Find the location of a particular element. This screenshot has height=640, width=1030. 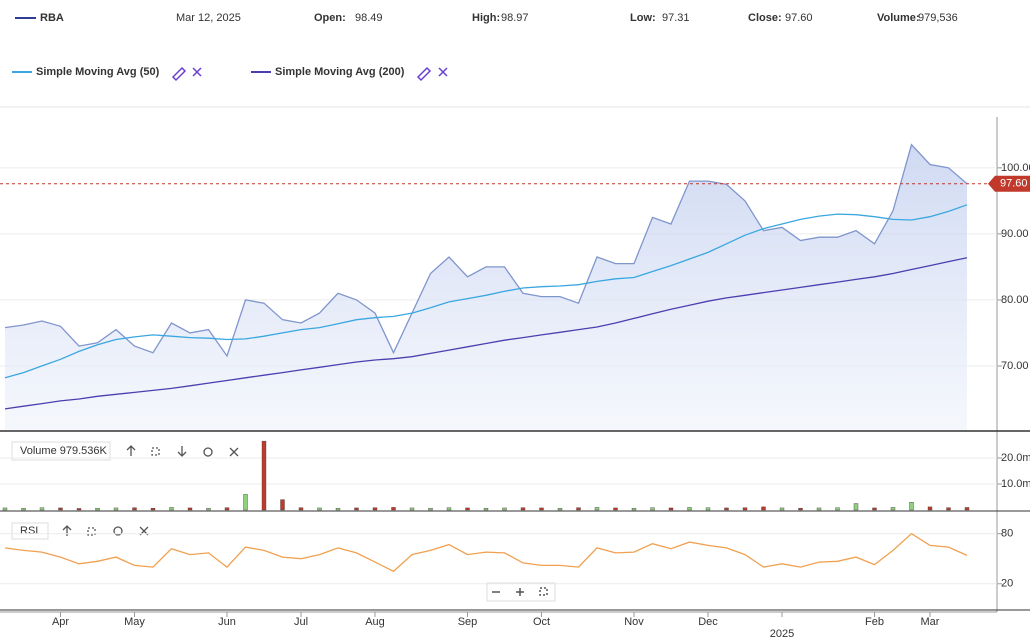

info-label: Low: is located at coordinates (643, 18).